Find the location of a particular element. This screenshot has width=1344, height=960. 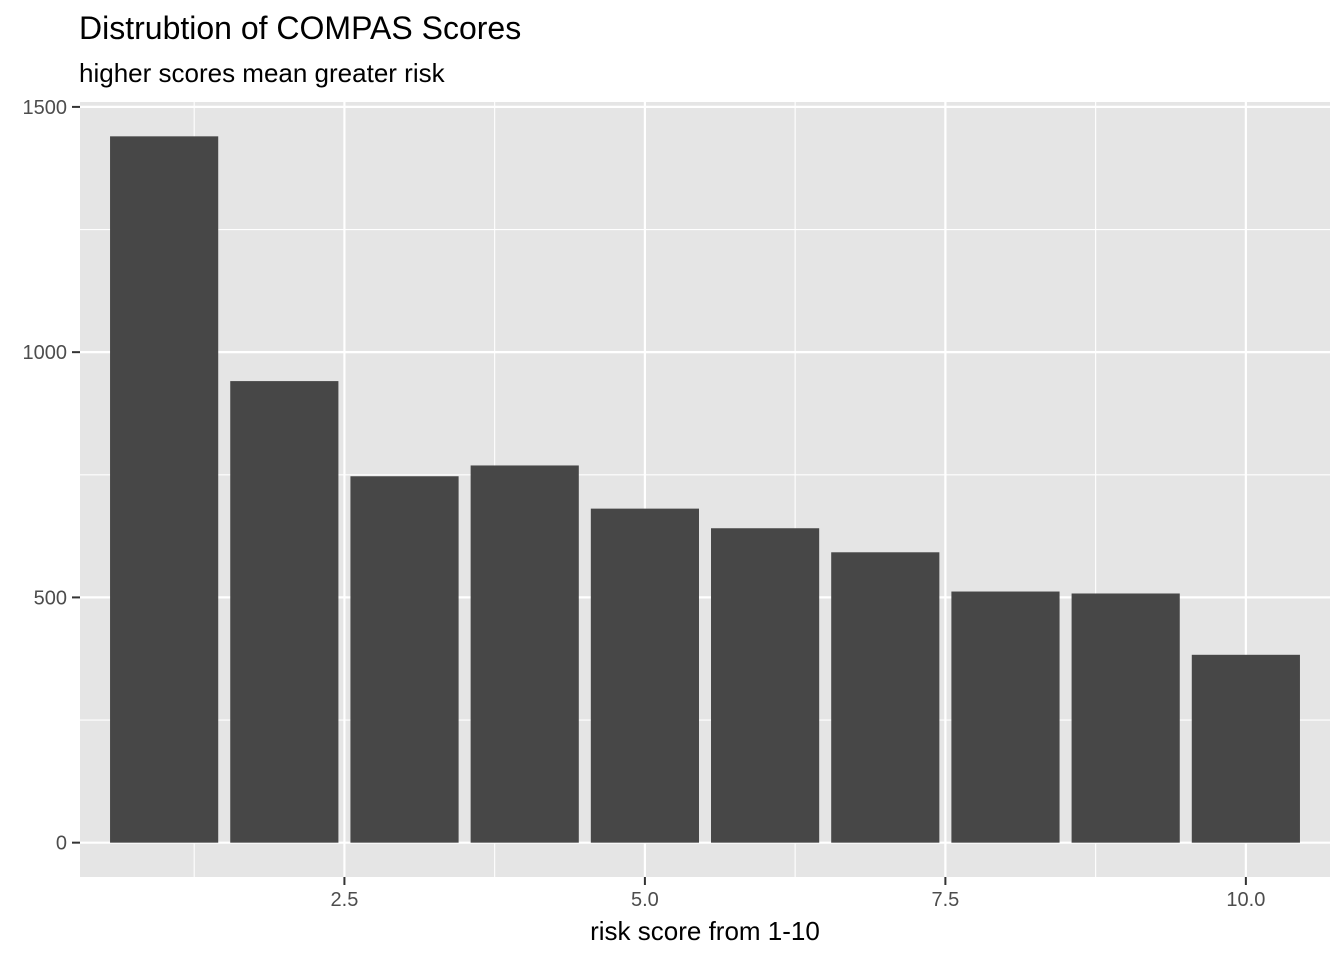

y-tick-label: 500 is located at coordinates (50, 598).